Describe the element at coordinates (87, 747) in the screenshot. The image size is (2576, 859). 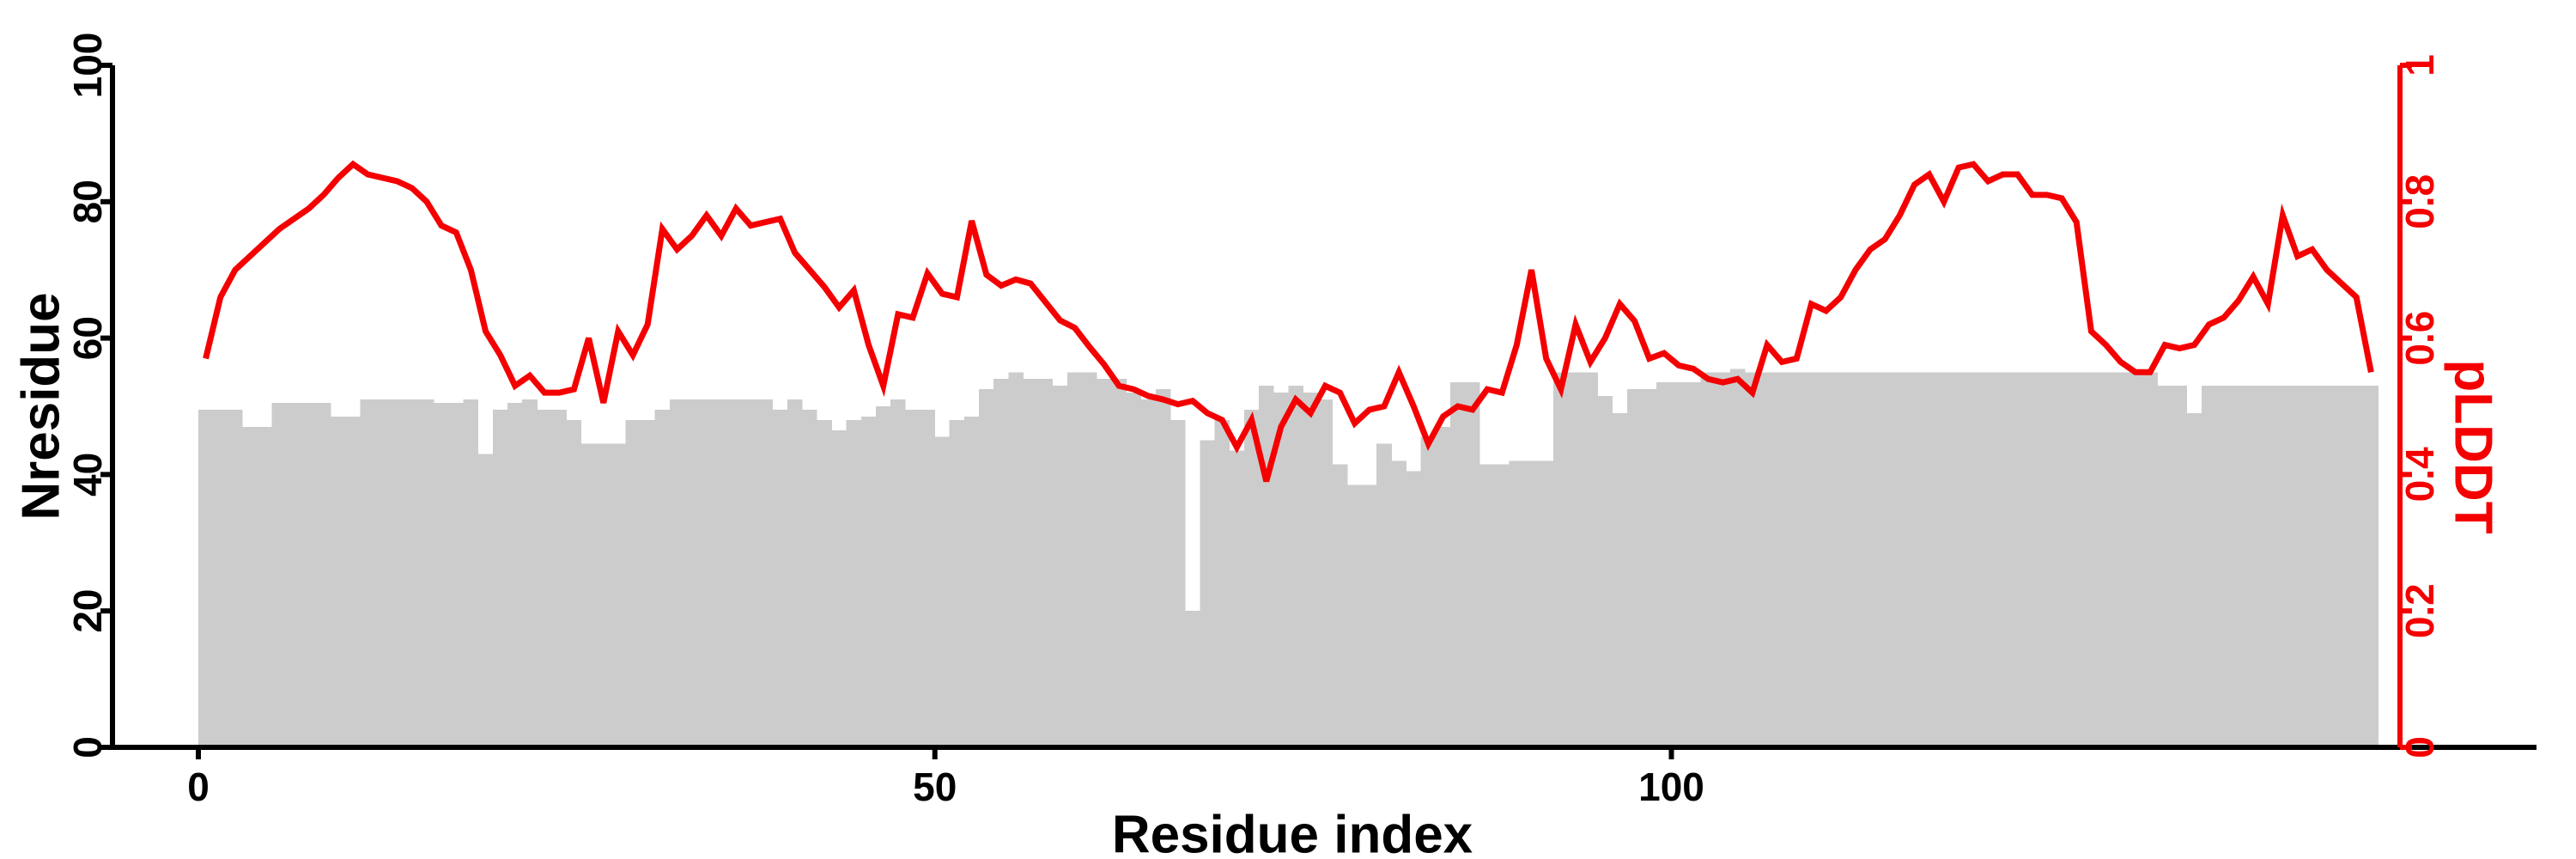
I see `left-axis-tick-label: 0` at that location.